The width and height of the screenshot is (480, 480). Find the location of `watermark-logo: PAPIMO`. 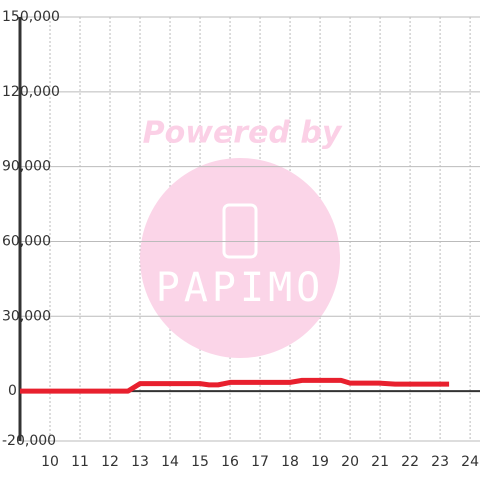

watermark-logo: PAPIMO is located at coordinates (240, 288).